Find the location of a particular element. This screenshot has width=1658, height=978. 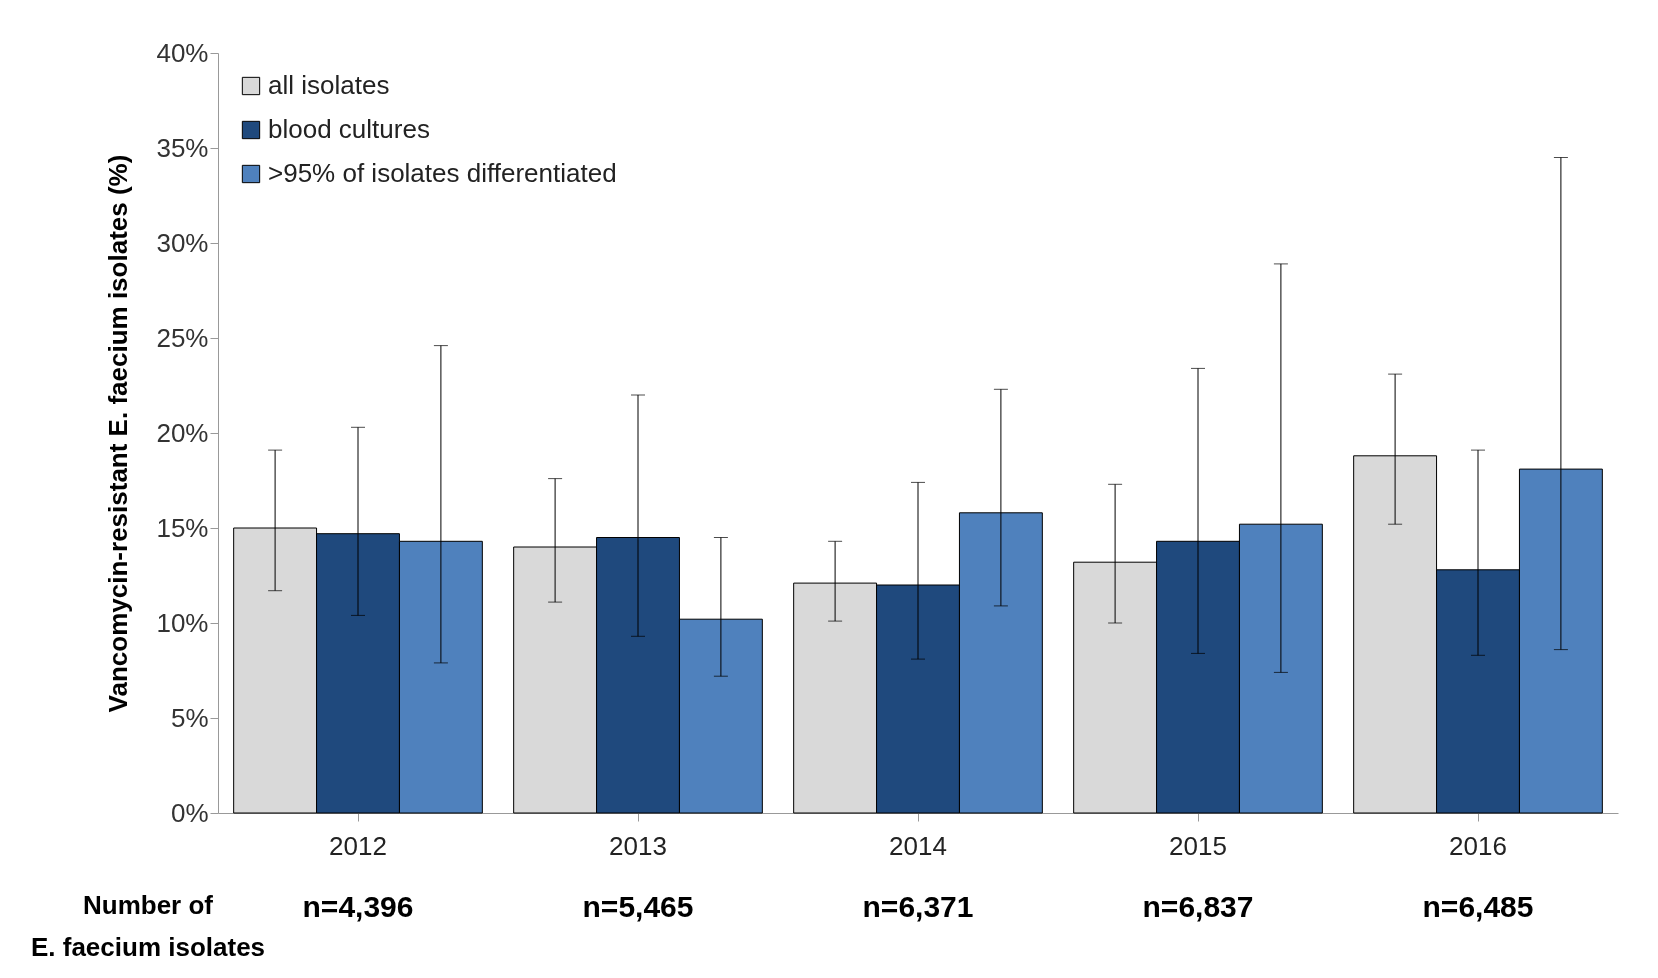

y-tick-label: 20% is located at coordinates (182, 432).